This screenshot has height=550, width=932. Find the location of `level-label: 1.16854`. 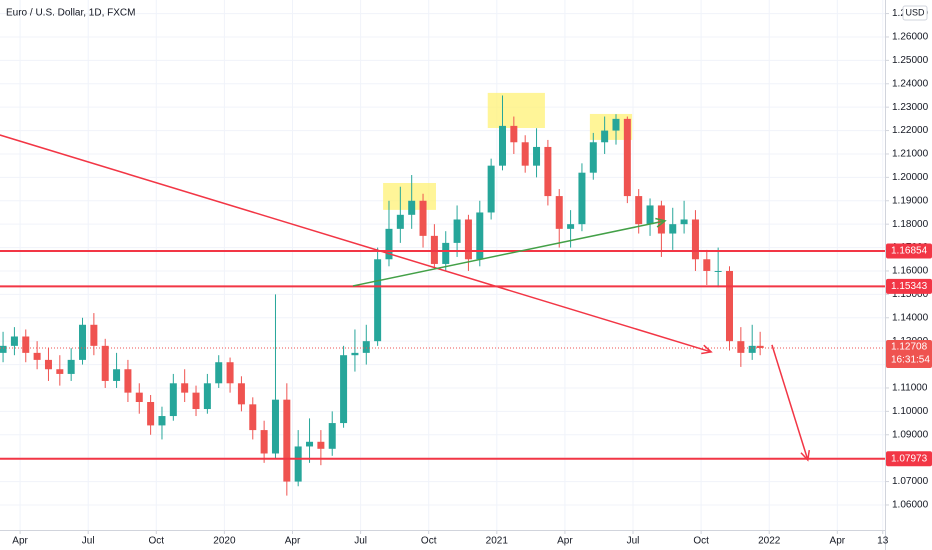

level-label: 1.16854 is located at coordinates (909, 251).